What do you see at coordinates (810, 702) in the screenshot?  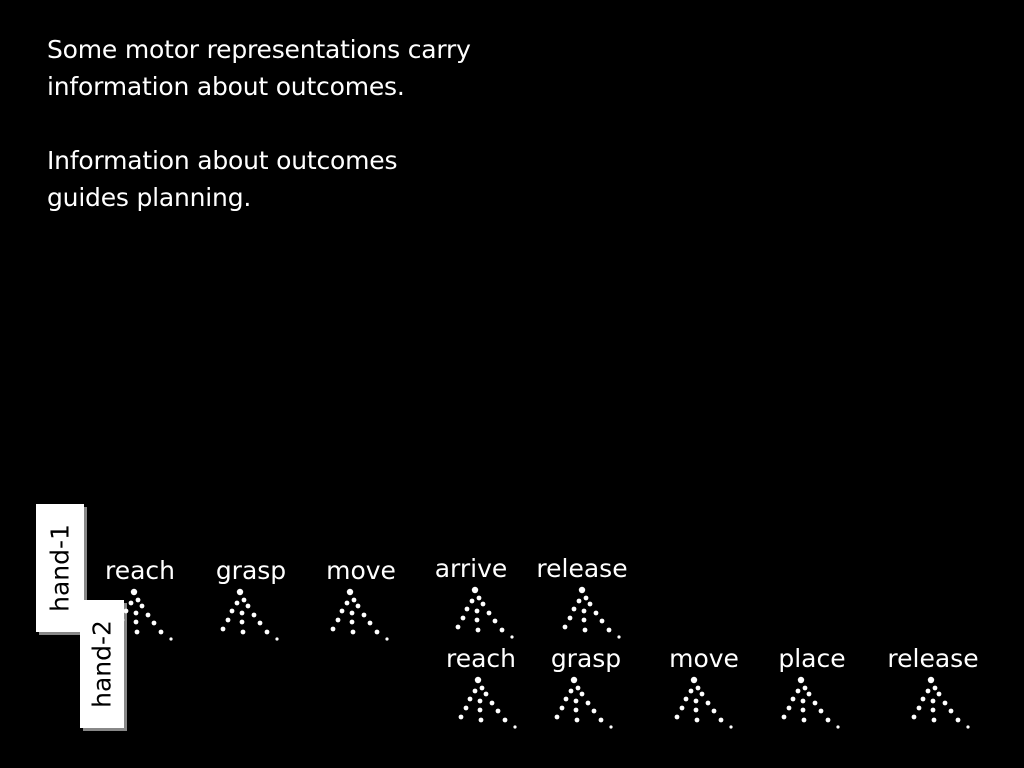 I see `hand-2-place-cone-icon` at bounding box center [810, 702].